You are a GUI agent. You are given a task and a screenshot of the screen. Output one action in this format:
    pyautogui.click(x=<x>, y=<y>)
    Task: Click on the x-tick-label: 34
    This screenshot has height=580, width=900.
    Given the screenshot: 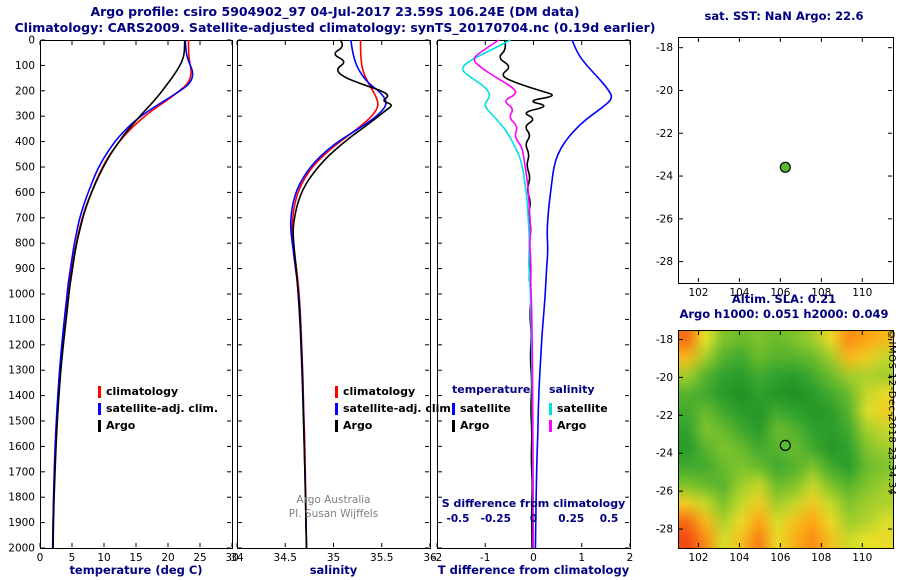 What is the action you would take?
    pyautogui.click(x=237, y=558)
    